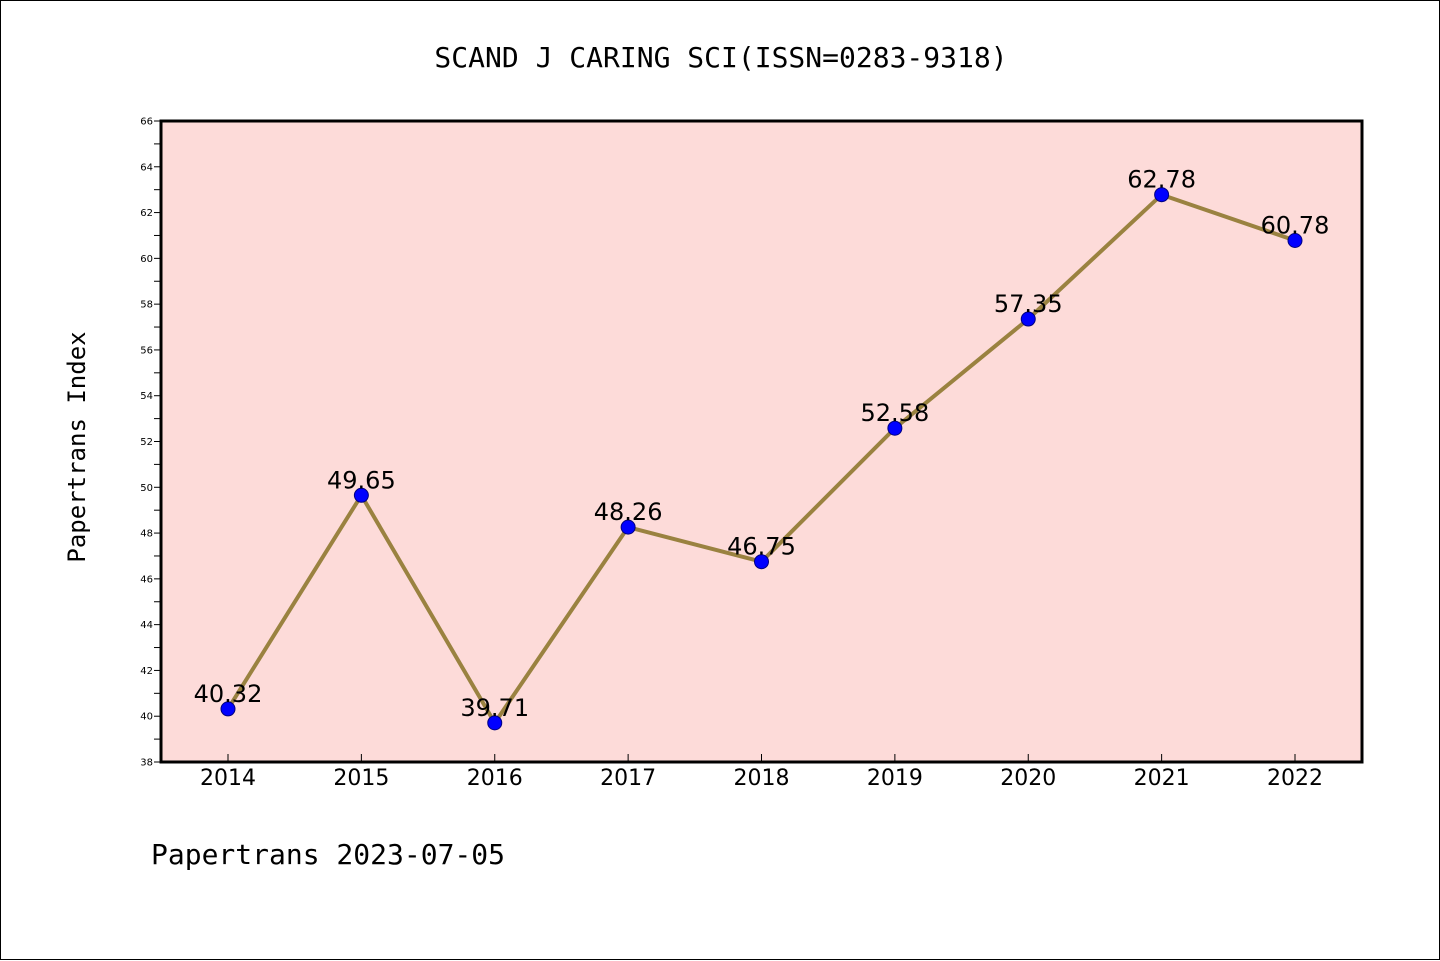 The height and width of the screenshot is (961, 1440). What do you see at coordinates (146, 213) in the screenshot?
I see `y-tick-label: 62` at bounding box center [146, 213].